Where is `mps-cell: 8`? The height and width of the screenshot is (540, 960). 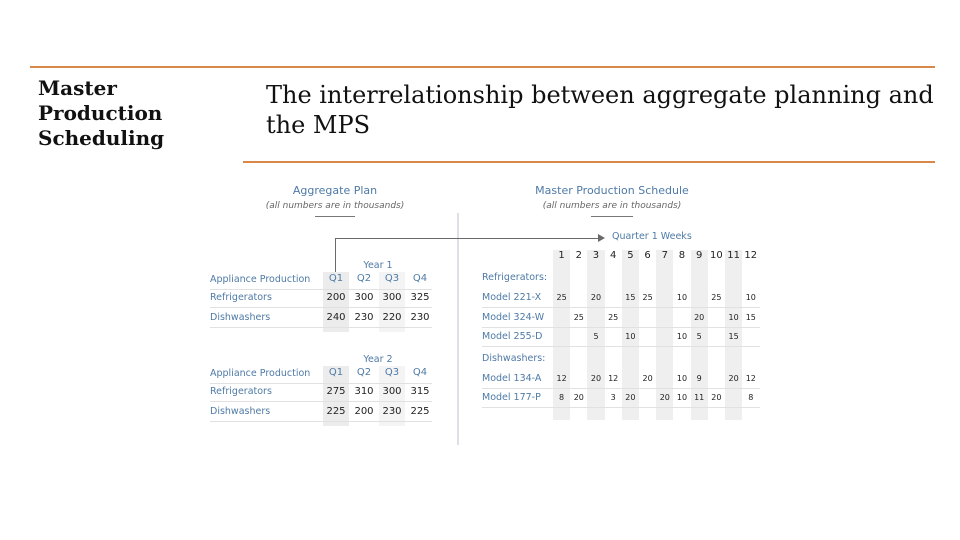 mps-cell: 8 is located at coordinates (751, 397).